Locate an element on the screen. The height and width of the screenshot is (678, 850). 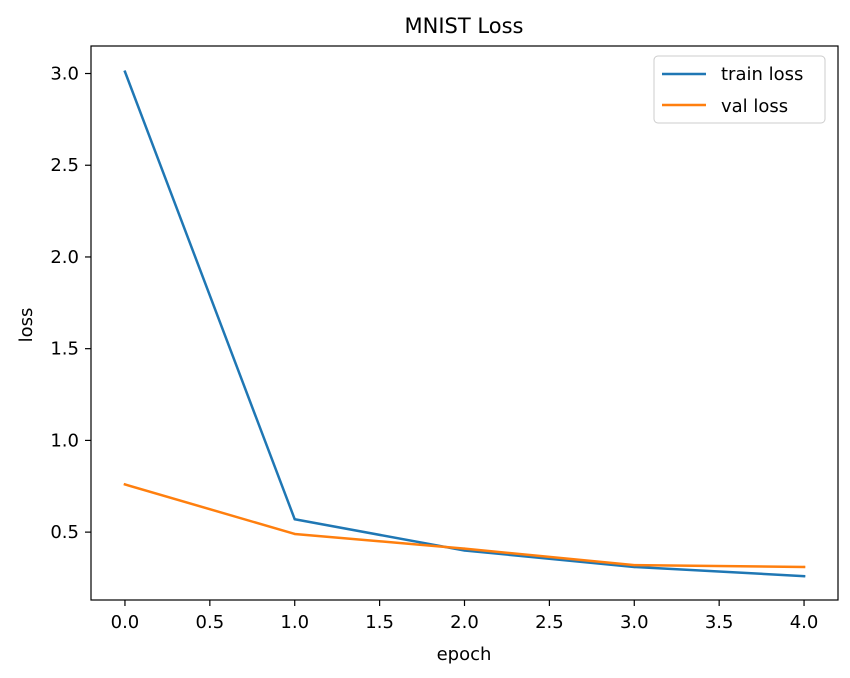
x-axis-ticks: 0.0 0.5 1.0 1.5 2.0 2.5 3.0 3.5 4.0 is located at coordinates (465, 616).